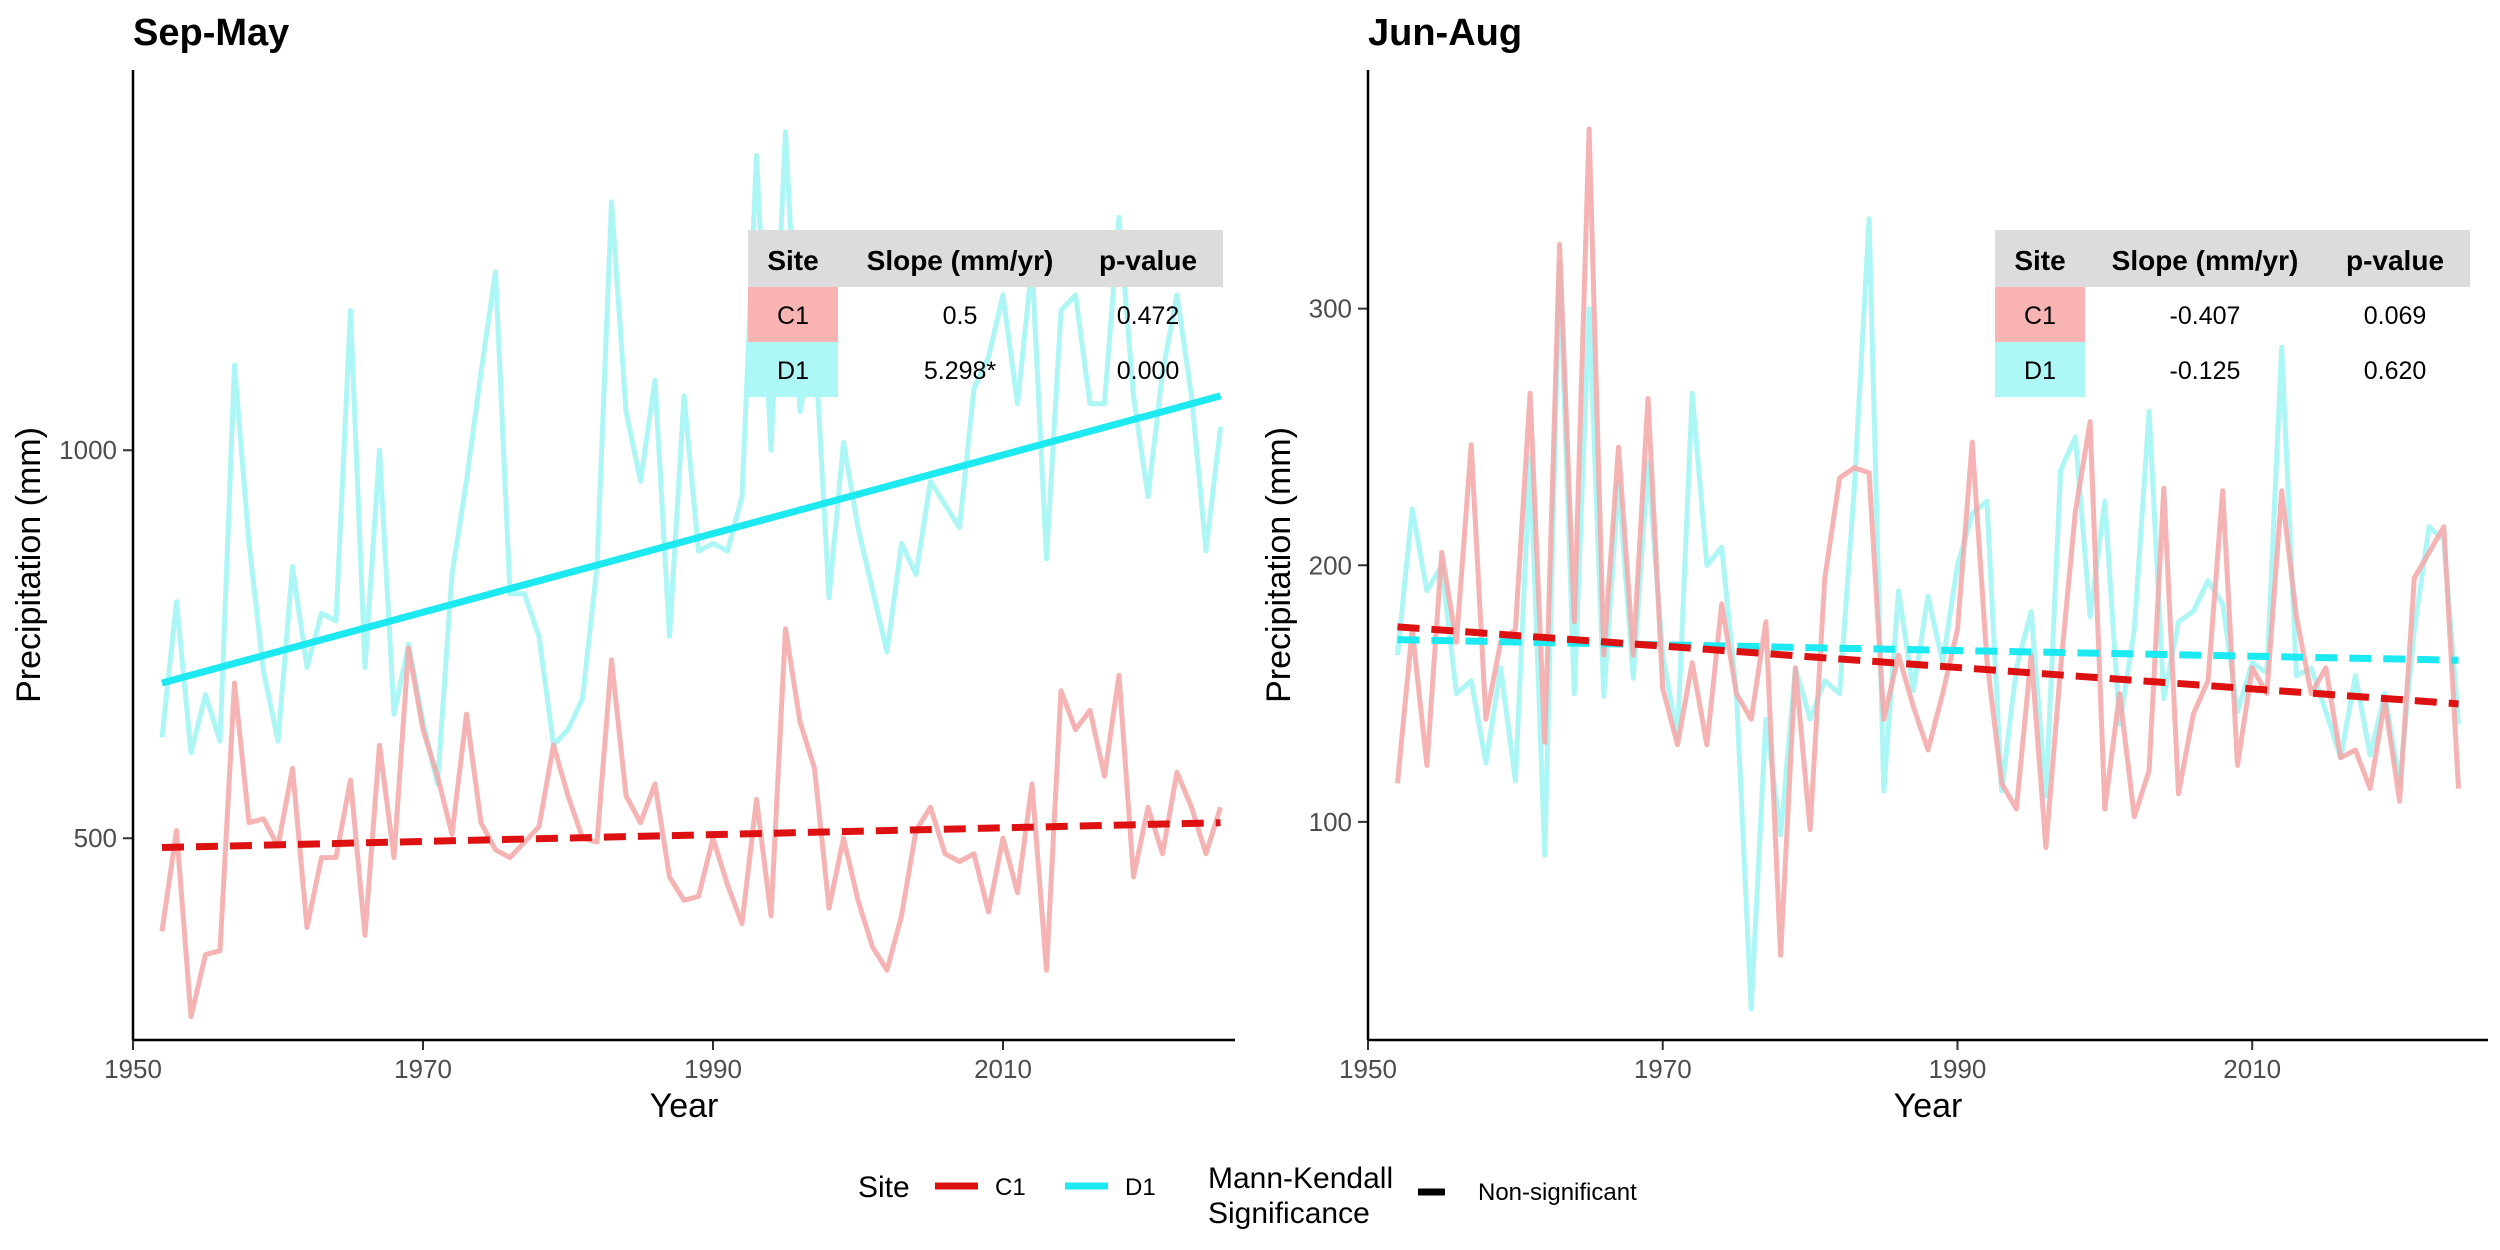 This screenshot has height=1250, width=2500. I want to click on trend-layer, so click(1928, 665).